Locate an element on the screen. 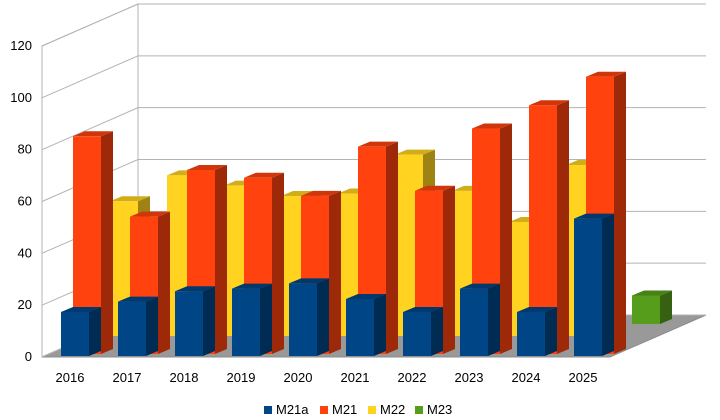 This screenshot has height=420, width=720. x-tick-label: 2023 is located at coordinates (469, 377).